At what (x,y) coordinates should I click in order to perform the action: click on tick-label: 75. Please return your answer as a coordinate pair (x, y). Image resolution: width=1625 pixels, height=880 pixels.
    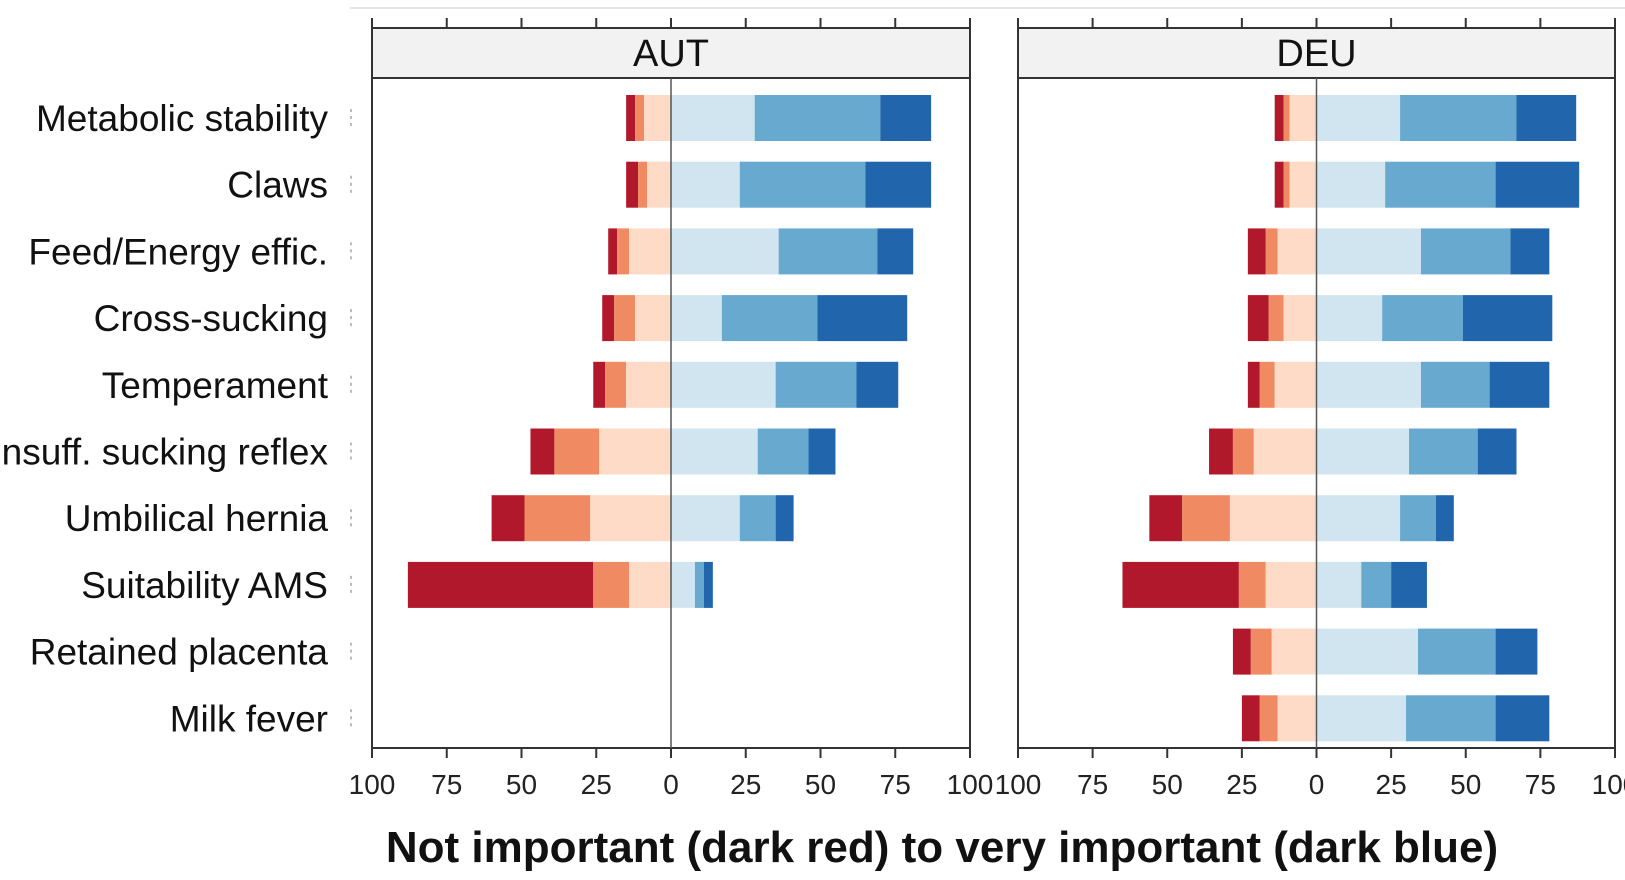
    Looking at the image, I should click on (1092, 784).